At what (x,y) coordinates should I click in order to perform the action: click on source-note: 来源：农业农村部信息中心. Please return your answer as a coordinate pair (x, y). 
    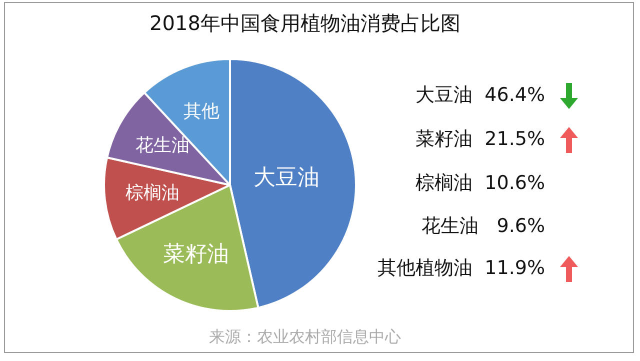
    Looking at the image, I should click on (305, 337).